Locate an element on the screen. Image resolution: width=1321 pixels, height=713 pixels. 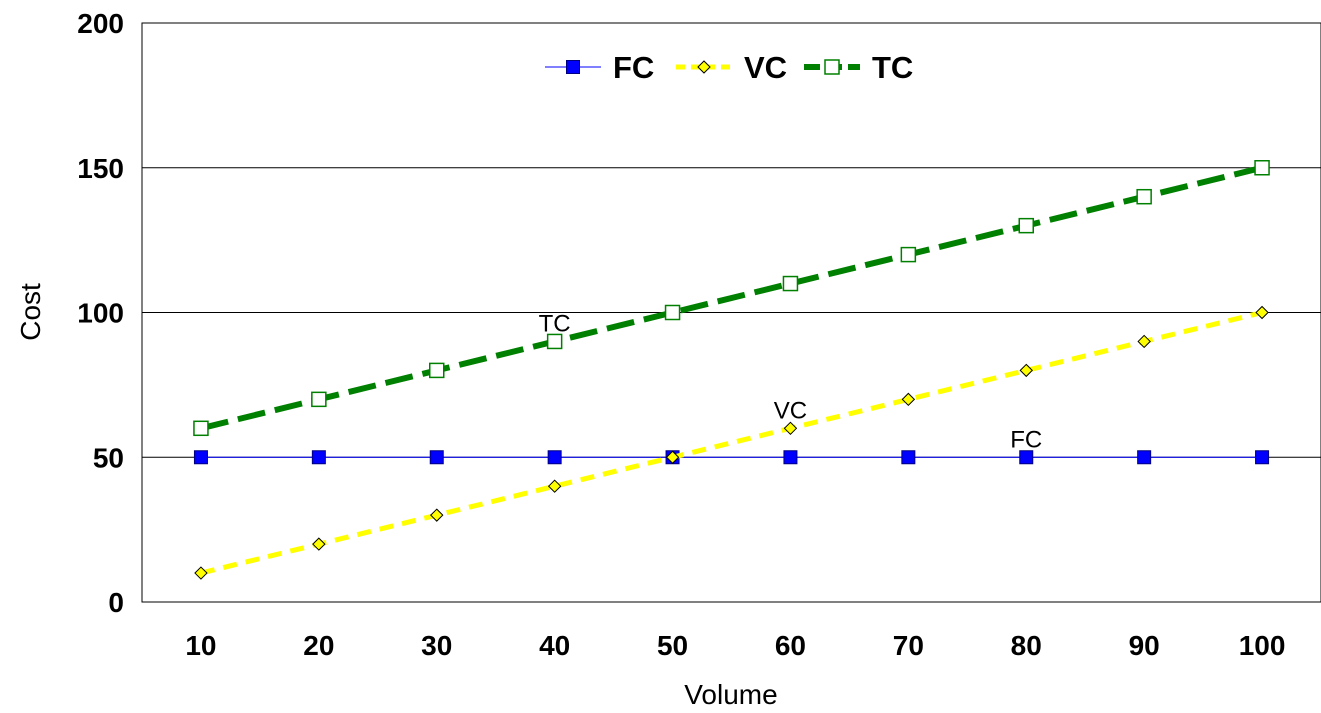
series-fc is located at coordinates (731, 457).